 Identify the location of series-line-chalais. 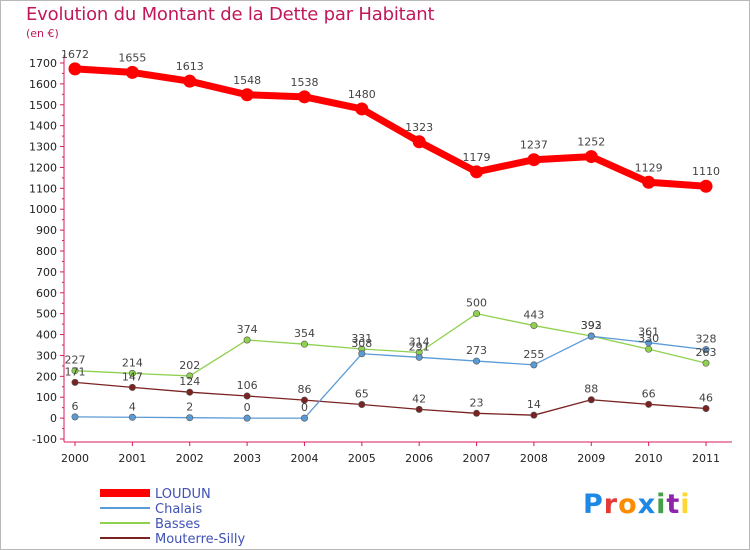
(390, 377).